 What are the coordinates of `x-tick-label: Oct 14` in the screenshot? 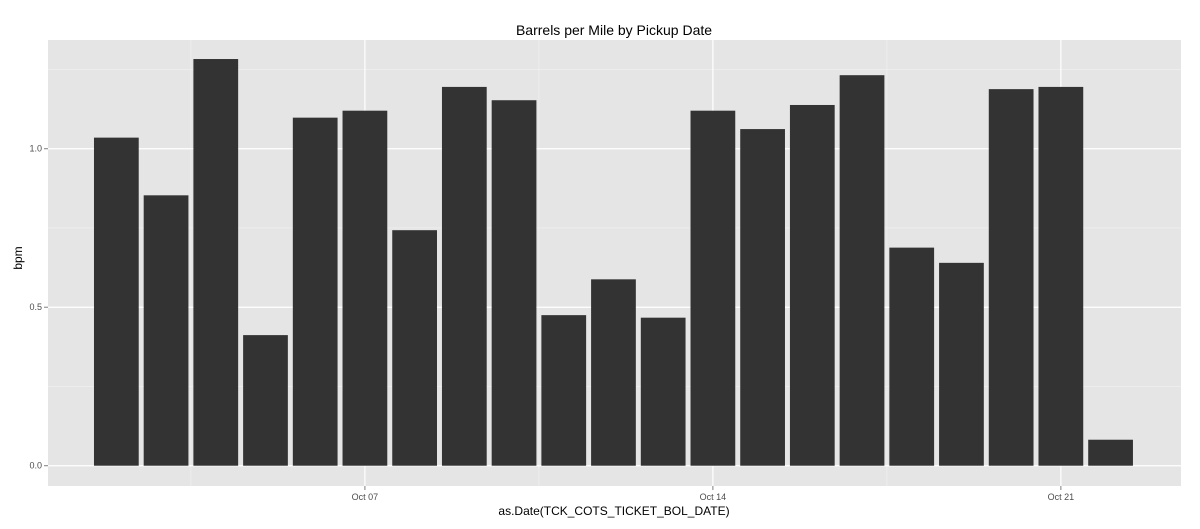 It's located at (713, 497).